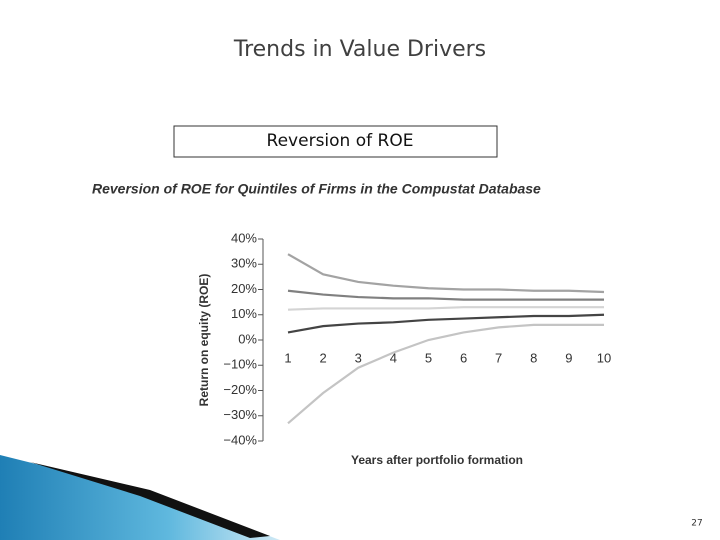  Describe the element at coordinates (247, 338) in the screenshot. I see `y-tick-label: 0%` at that location.